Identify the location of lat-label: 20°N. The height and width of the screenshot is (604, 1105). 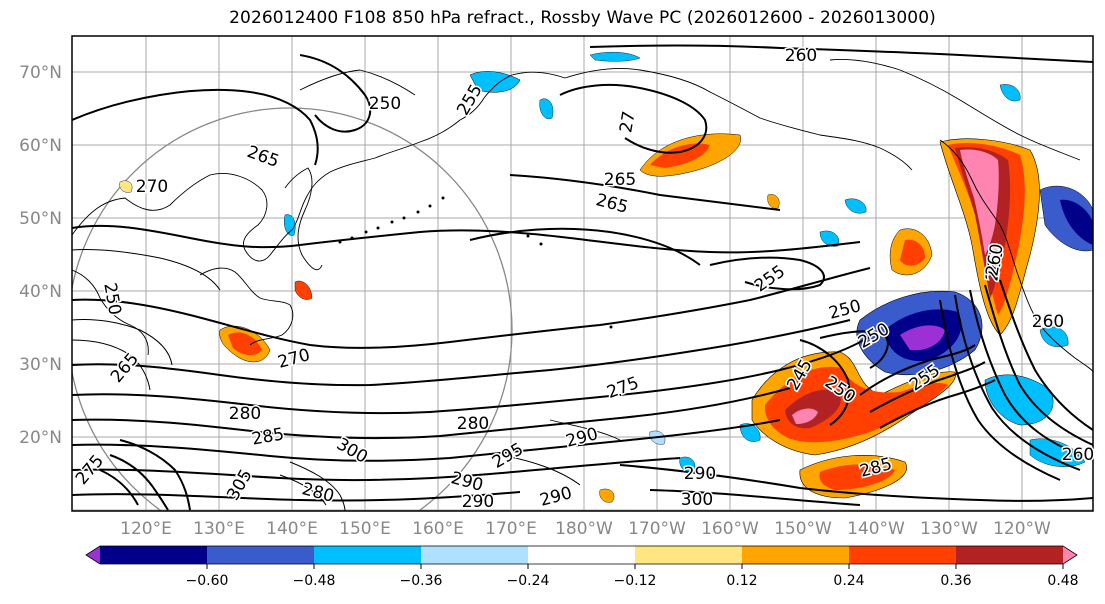
(40, 438).